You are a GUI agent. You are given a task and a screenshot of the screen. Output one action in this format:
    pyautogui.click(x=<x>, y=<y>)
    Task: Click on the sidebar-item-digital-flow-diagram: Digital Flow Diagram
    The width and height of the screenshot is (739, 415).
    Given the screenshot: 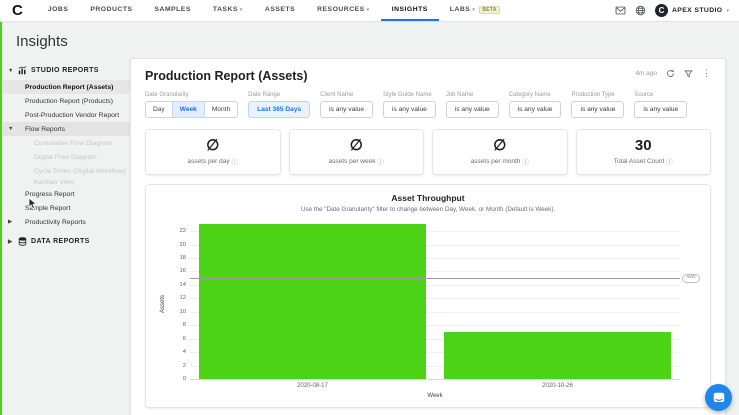 What is the action you would take?
    pyautogui.click(x=65, y=157)
    